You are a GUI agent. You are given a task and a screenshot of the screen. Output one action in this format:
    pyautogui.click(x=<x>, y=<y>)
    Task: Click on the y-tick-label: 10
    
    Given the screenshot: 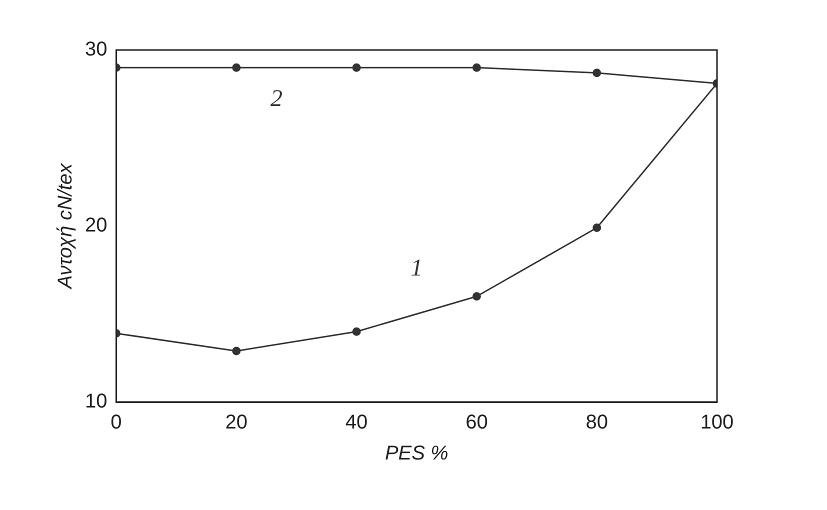 What is the action you would take?
    pyautogui.click(x=96, y=401)
    